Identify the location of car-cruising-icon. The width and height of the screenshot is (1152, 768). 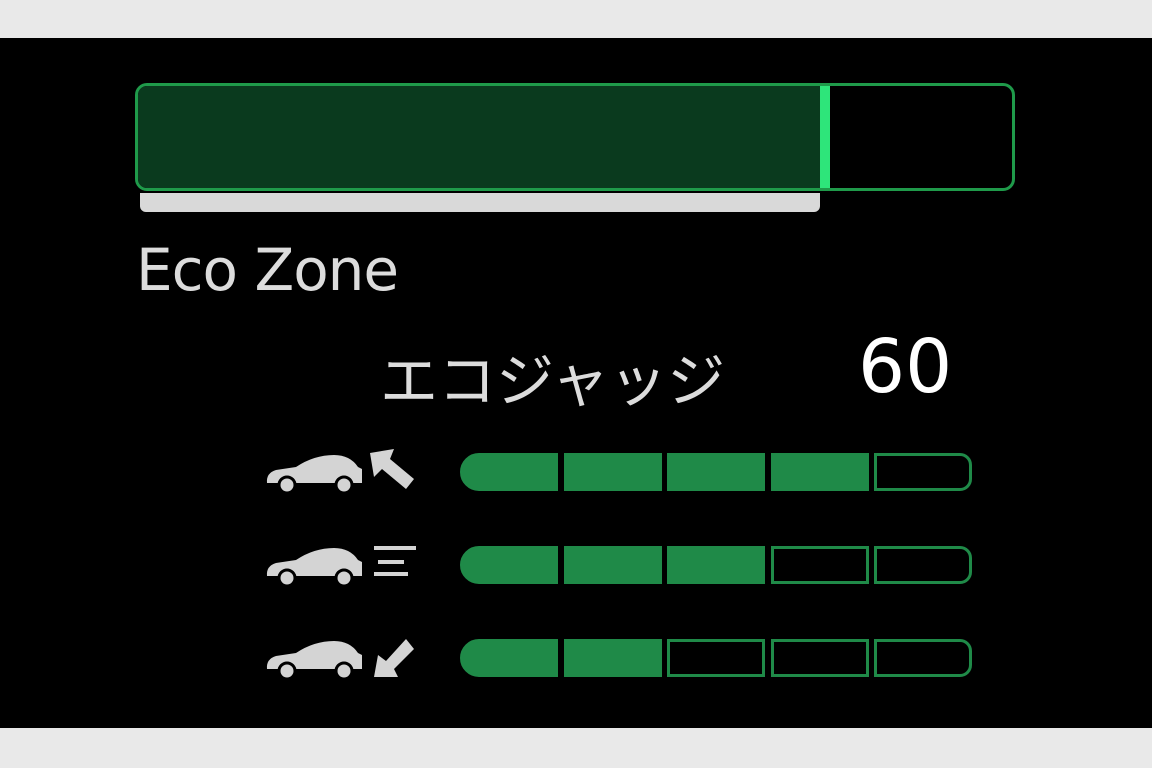
(341, 567).